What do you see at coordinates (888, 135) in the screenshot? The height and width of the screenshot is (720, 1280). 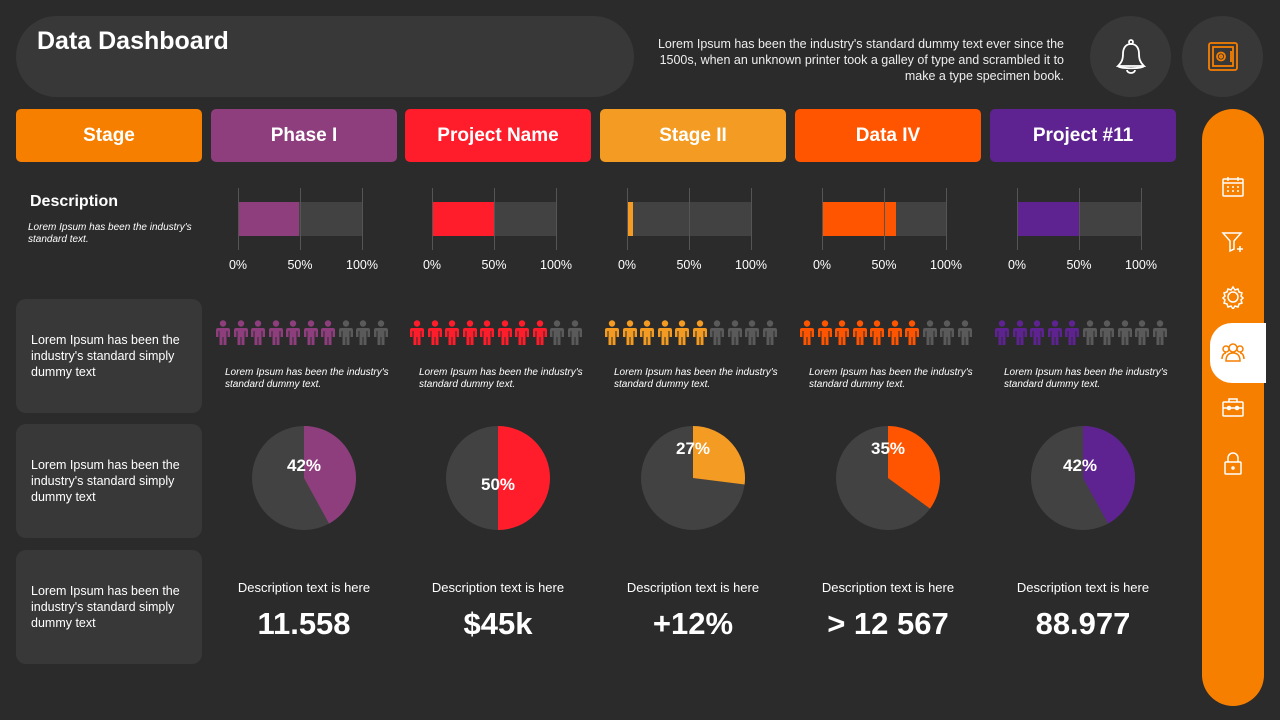 I see `column-header-4: Data IV` at bounding box center [888, 135].